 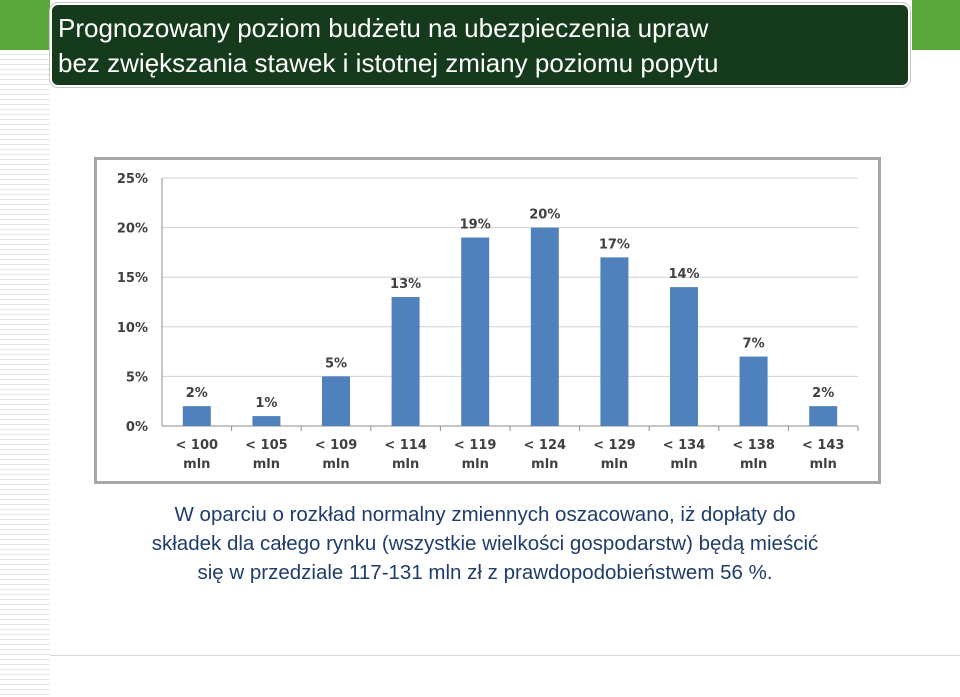 What do you see at coordinates (614, 445) in the screenshot?
I see `x-tick-label: < 129` at bounding box center [614, 445].